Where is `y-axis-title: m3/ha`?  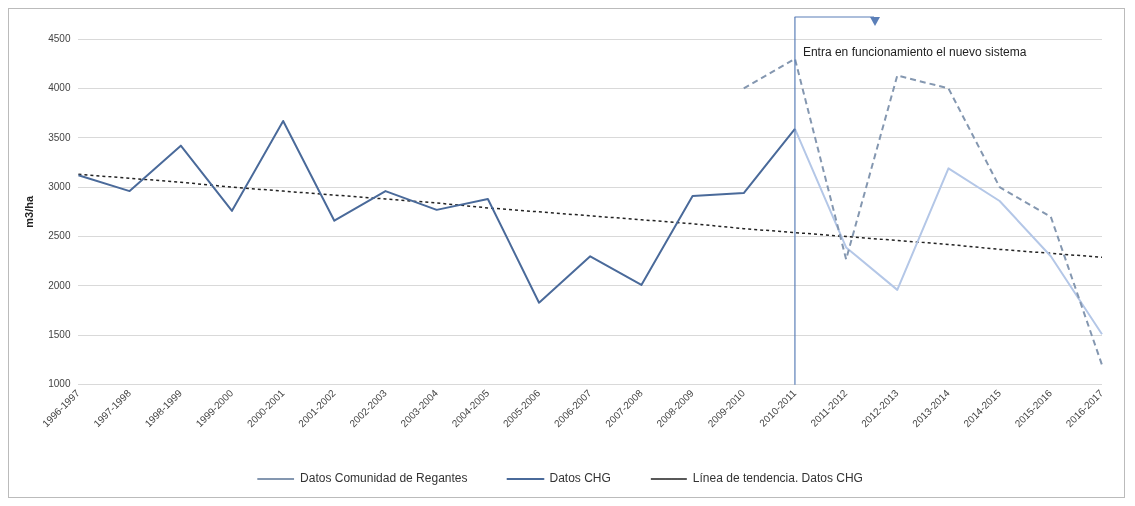
y-axis-title: m3/ha is located at coordinates (28, 211).